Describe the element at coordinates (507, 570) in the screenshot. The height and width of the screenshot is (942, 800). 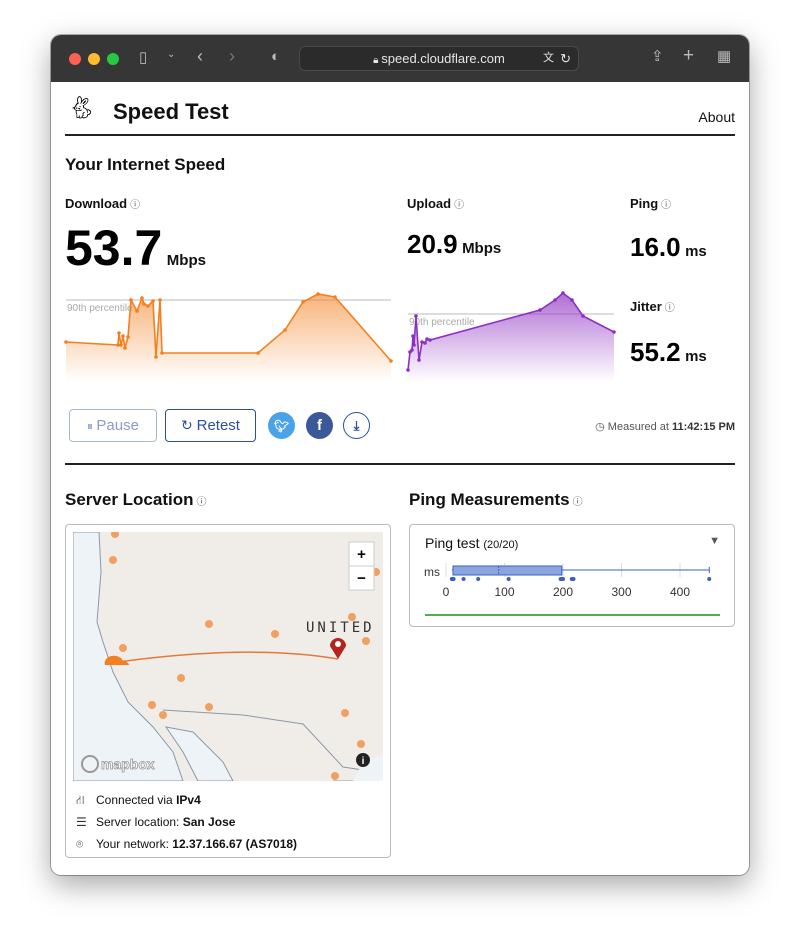
I see `iqr-box` at that location.